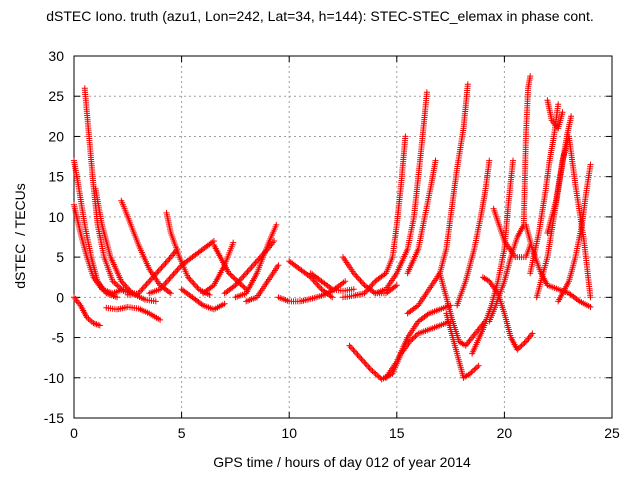 The height and width of the screenshot is (480, 640). I want to click on x-tick-label: 20, so click(505, 433).